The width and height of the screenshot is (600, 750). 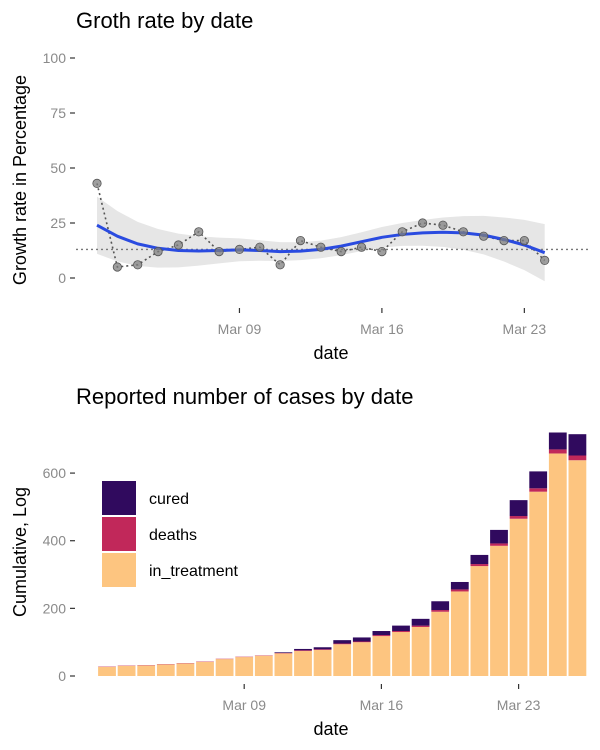 What do you see at coordinates (119, 570) in the screenshot?
I see `legend-swatch-in-treatment` at bounding box center [119, 570].